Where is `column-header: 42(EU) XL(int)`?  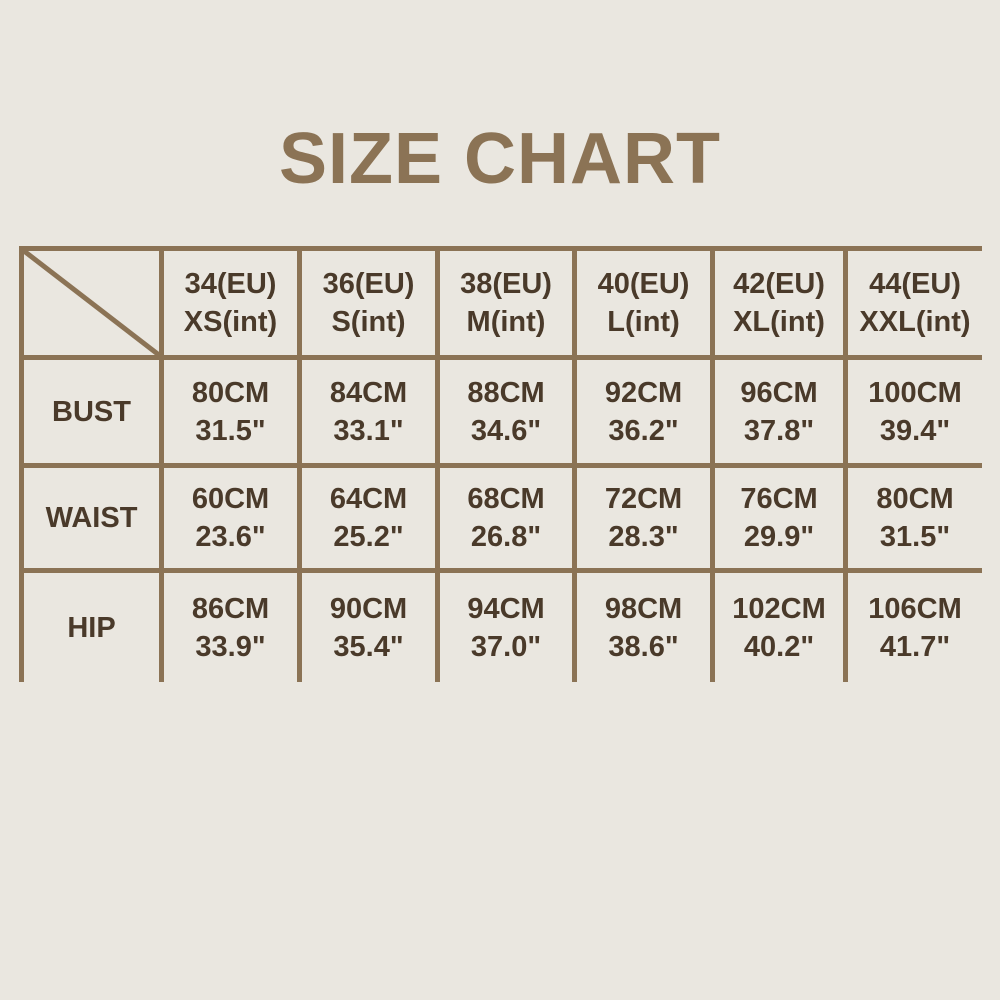
column-header: 42(EU) XL(int) is located at coordinates (779, 303).